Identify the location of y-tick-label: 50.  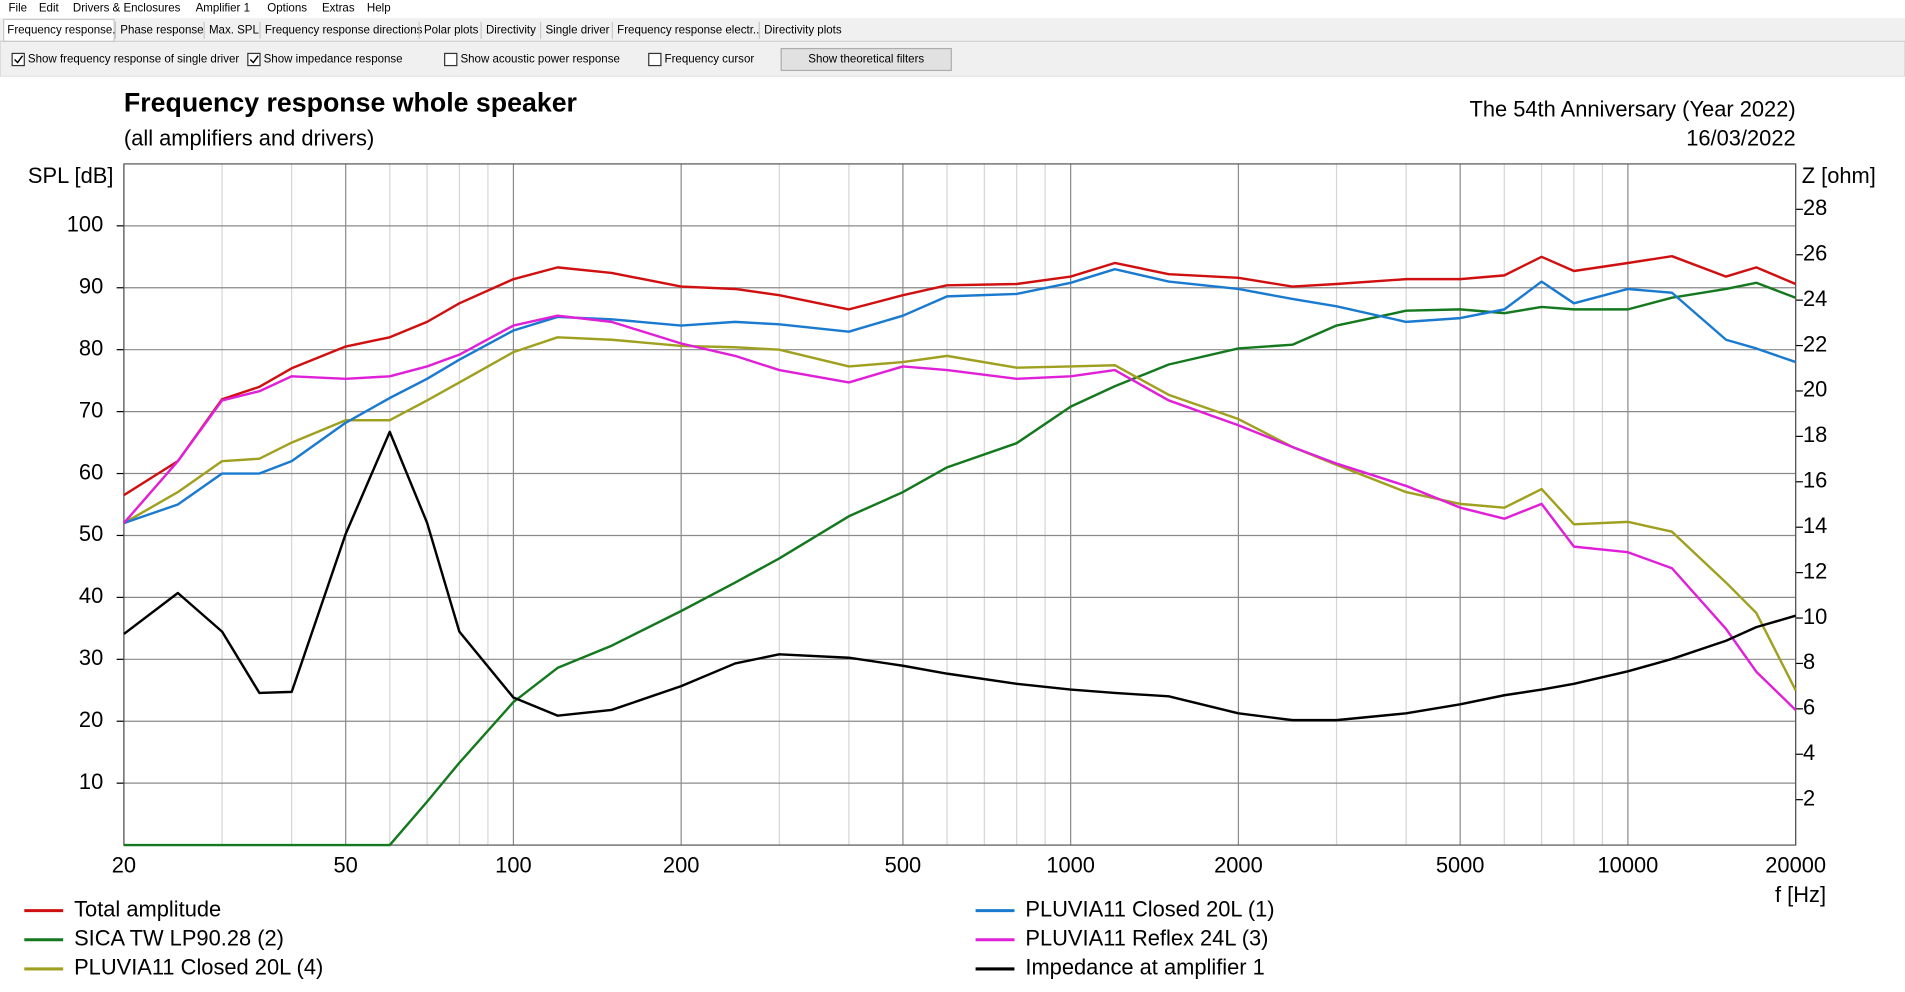
(91, 533).